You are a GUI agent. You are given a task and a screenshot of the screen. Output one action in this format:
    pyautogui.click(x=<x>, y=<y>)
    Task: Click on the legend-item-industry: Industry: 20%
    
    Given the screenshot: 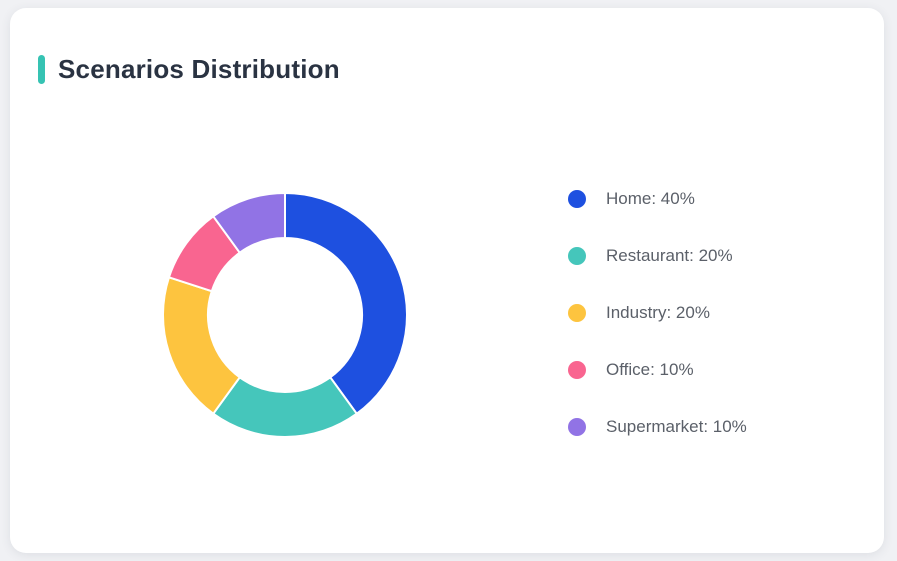 What is the action you would take?
    pyautogui.click(x=657, y=313)
    